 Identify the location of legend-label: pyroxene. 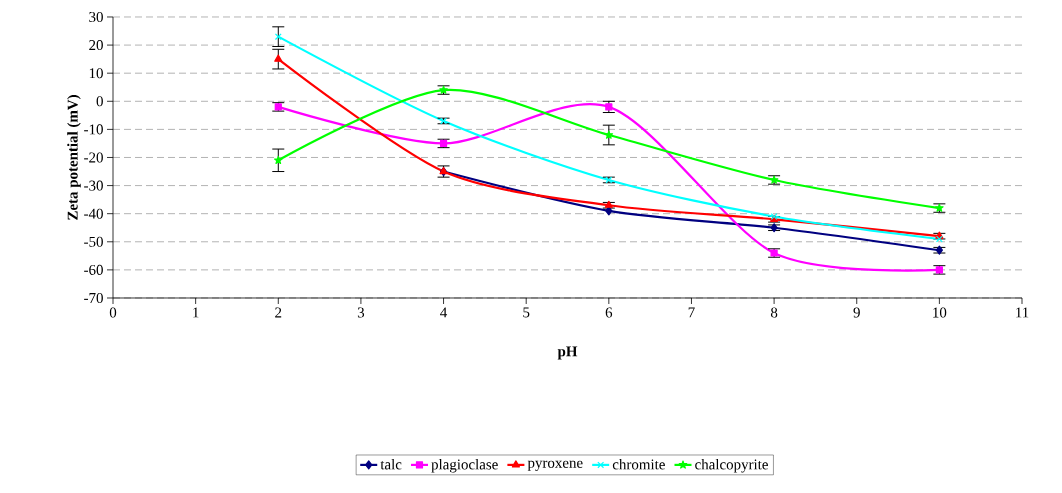
(555, 465).